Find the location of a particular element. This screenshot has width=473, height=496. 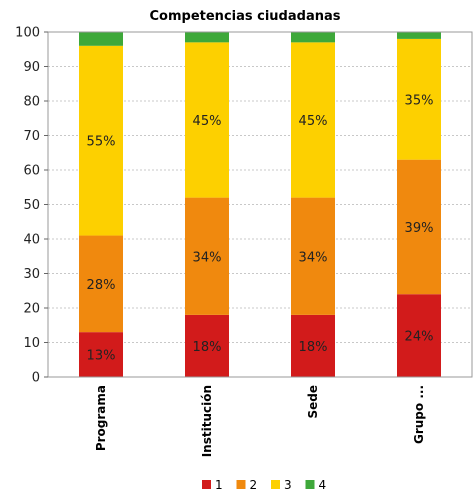

x-tick-label: Institución is located at coordinates (207, 421).